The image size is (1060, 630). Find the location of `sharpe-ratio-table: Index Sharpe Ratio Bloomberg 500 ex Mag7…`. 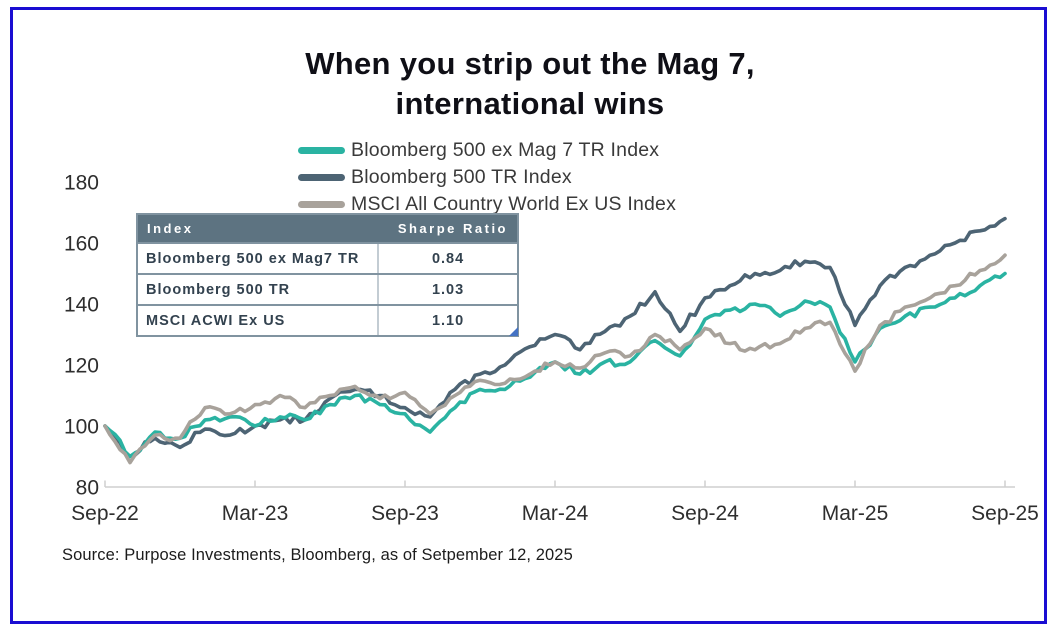

sharpe-ratio-table: Index Sharpe Ratio Bloomberg 500 ex Mag7… is located at coordinates (327, 275).